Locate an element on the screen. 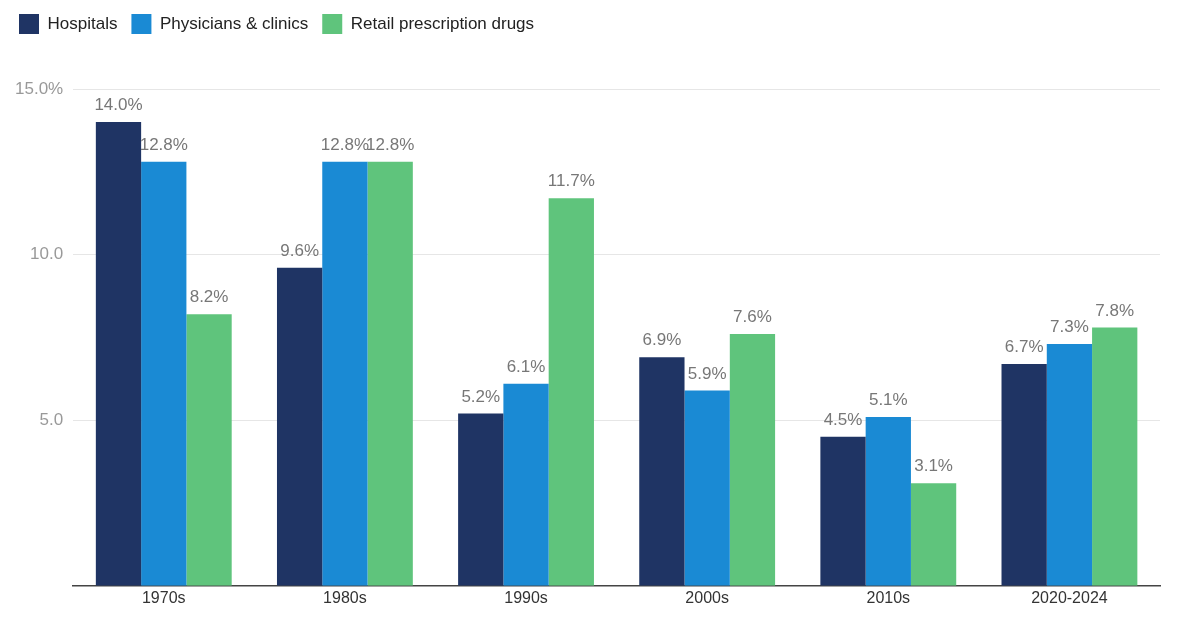 The image size is (1190, 619). legend-label: Physicians & clinics is located at coordinates (234, 23).